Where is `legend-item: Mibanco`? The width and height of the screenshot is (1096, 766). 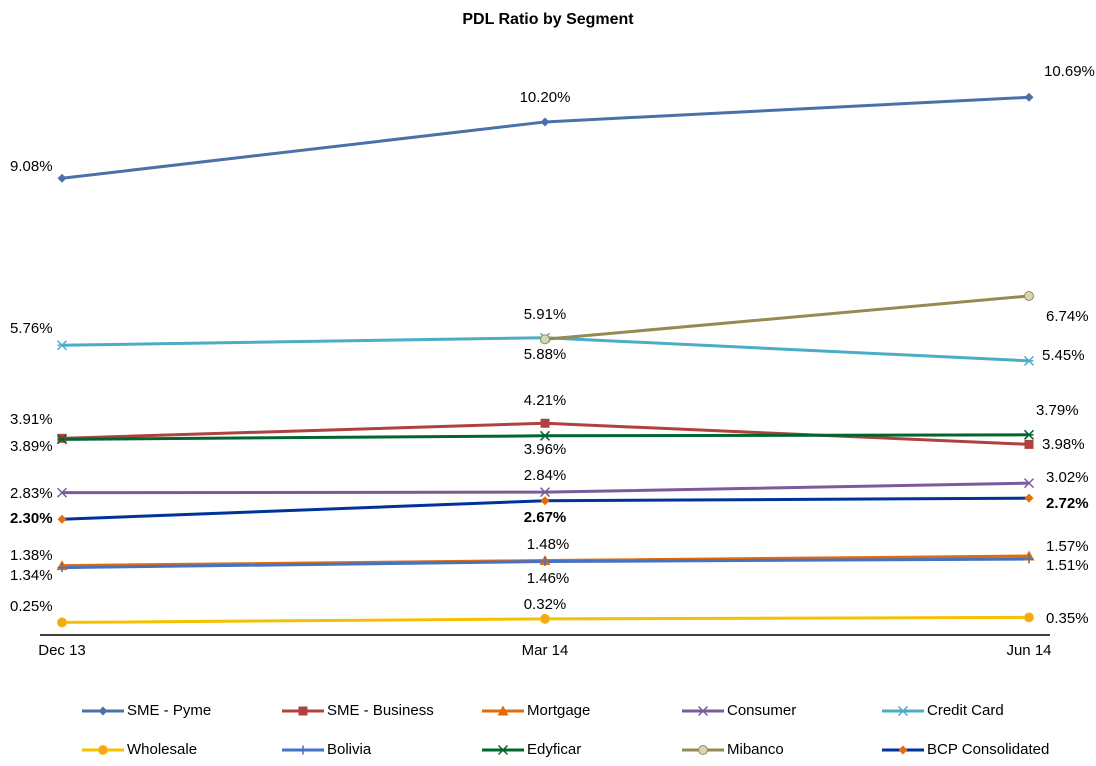 legend-item: Mibanco is located at coordinates (733, 749).